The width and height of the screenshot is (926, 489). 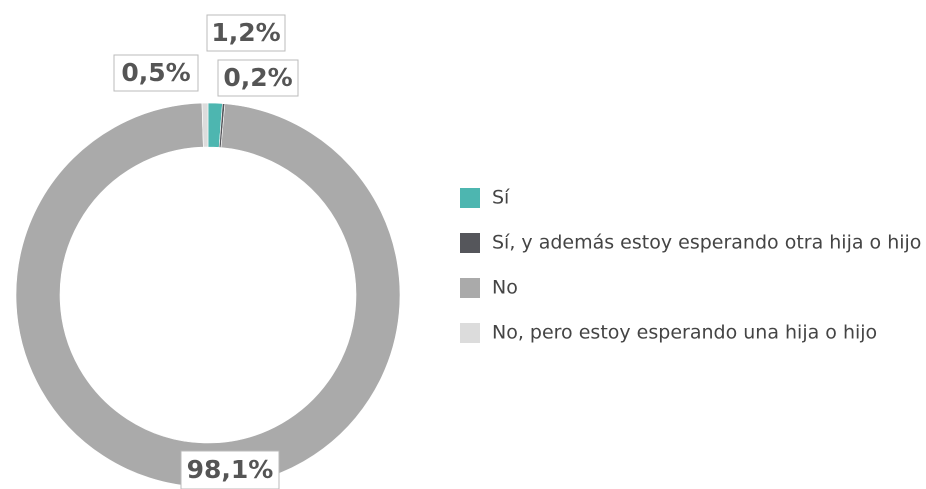 I want to click on legend-label: No, pero estoy esperando una hija o hijo, so click(x=684, y=333).